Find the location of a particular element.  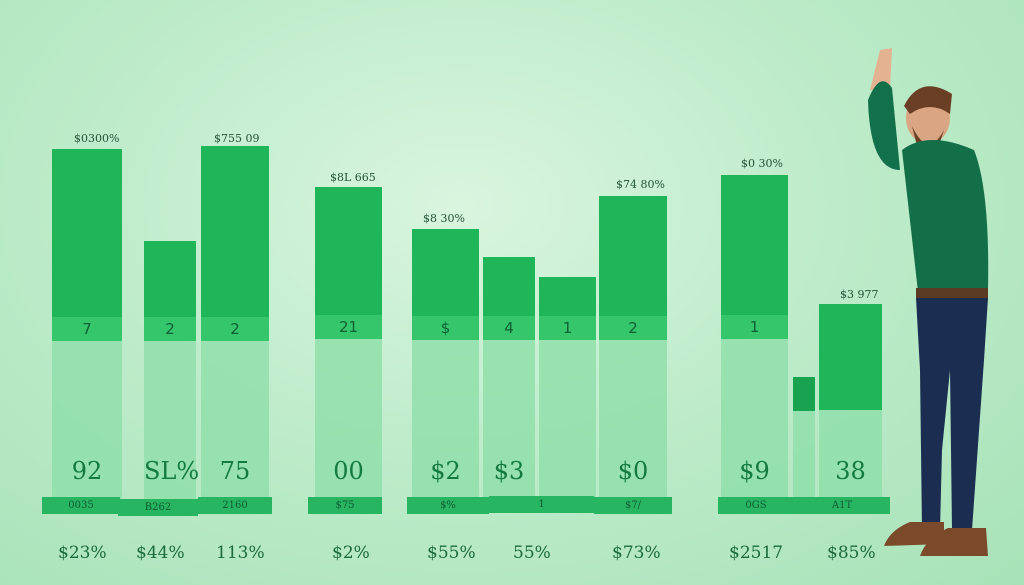

bar-value-label: $0 is located at coordinates (633, 471).